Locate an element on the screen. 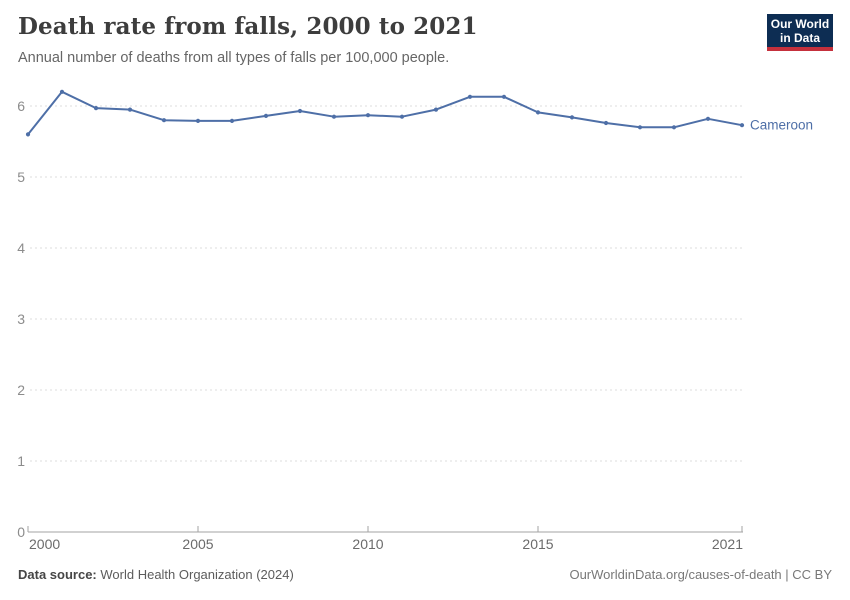  chart-title: Death rate from falls, 2000 to 2021 is located at coordinates (248, 26).